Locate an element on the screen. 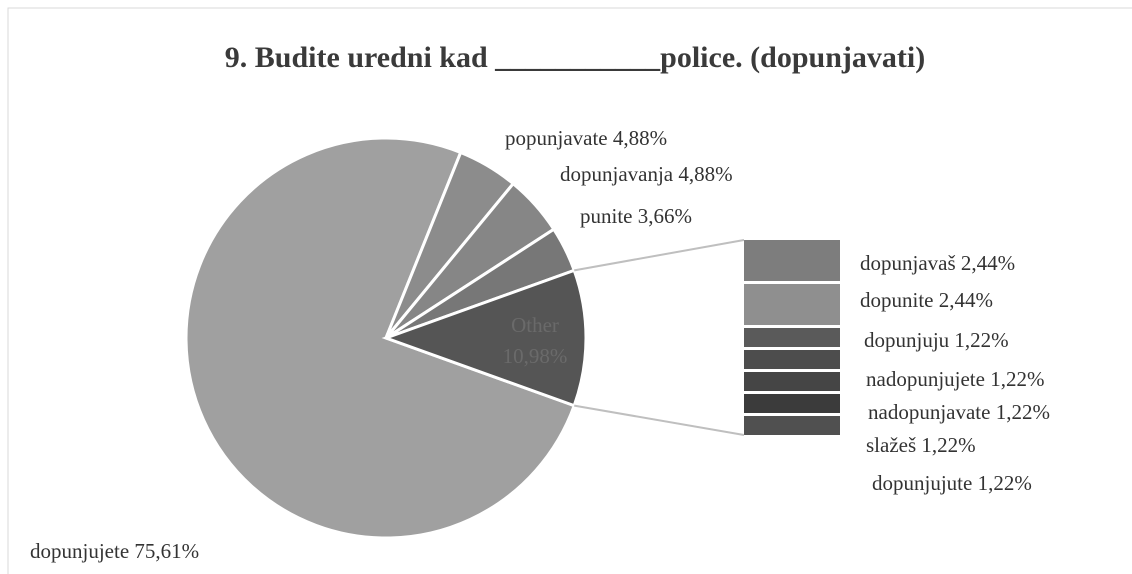 The width and height of the screenshot is (1132, 574). pie-slice is located at coordinates (484, 338).